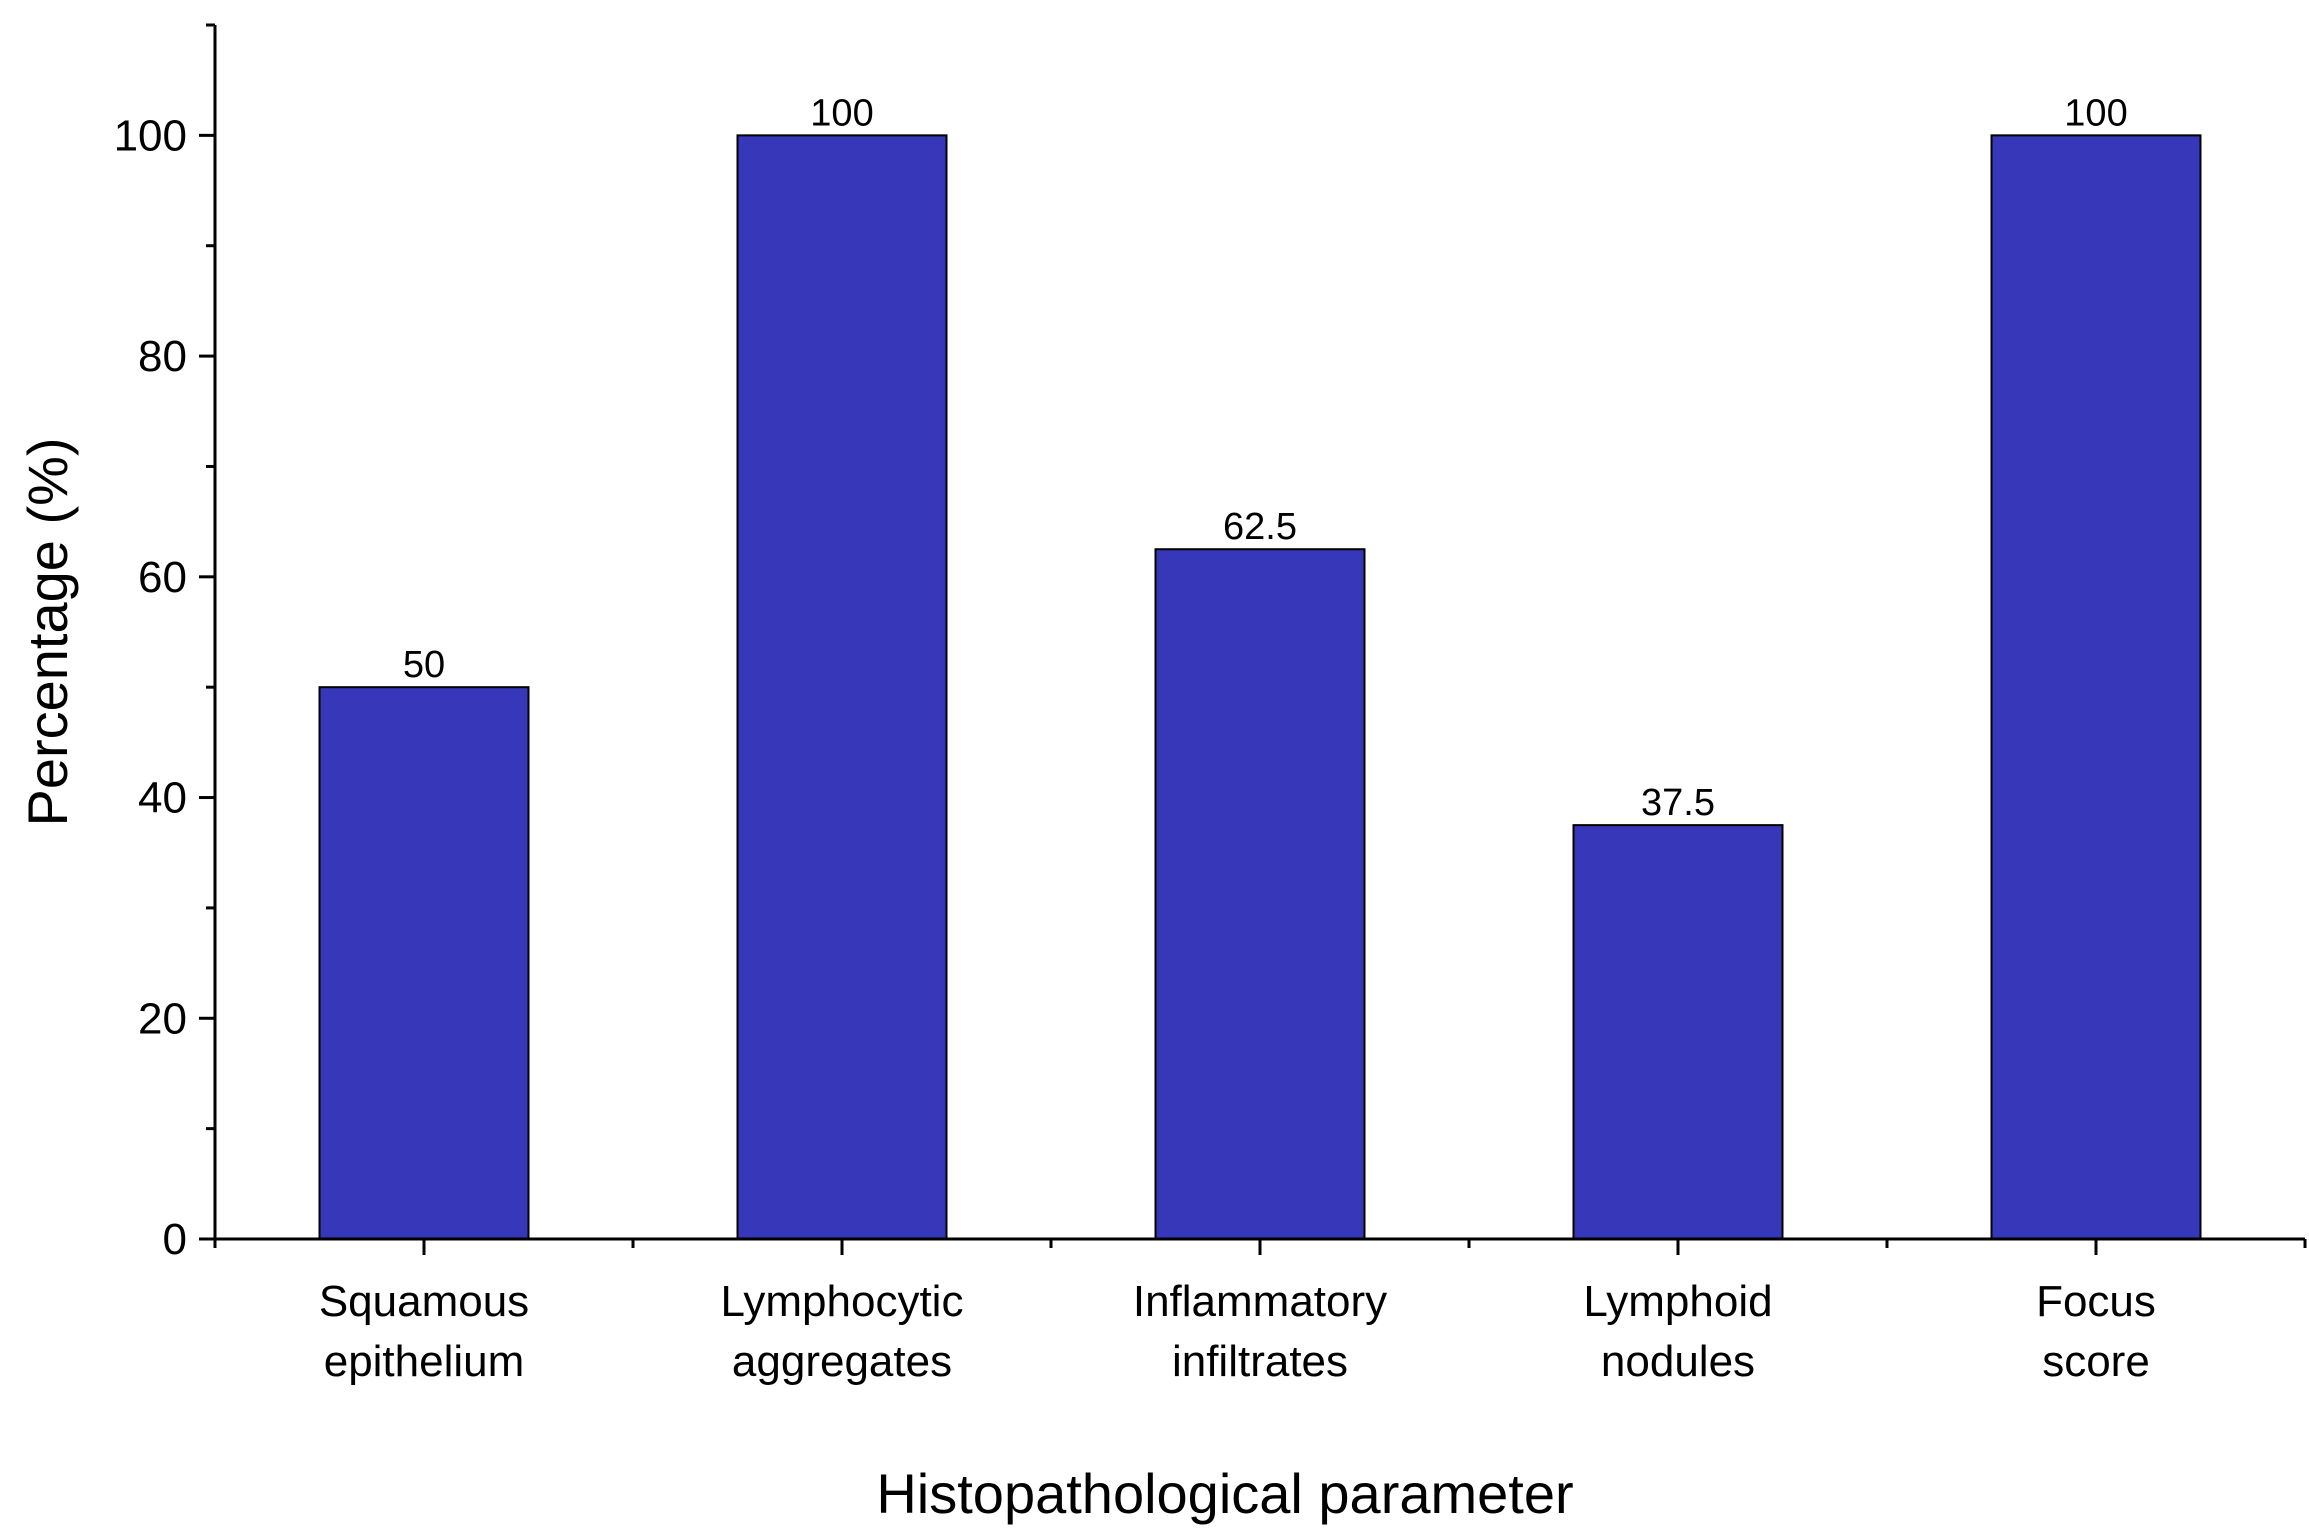 The image size is (2309, 1538). What do you see at coordinates (1260, 527) in the screenshot?
I see `bar-value-label: 62.5` at bounding box center [1260, 527].